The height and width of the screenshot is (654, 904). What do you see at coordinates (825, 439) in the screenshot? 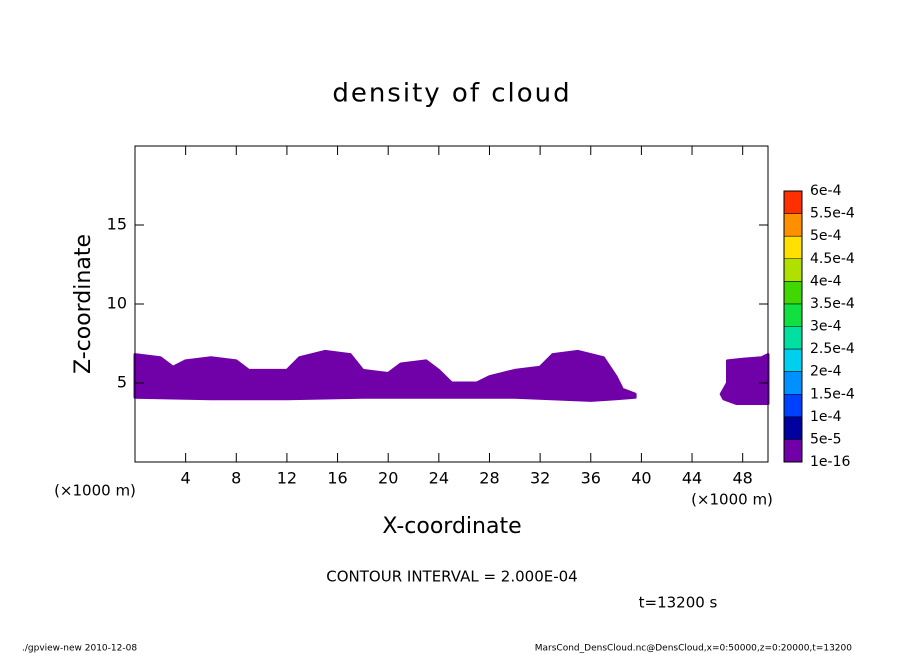
I see `colorbar-label: 5e-5` at bounding box center [825, 439].